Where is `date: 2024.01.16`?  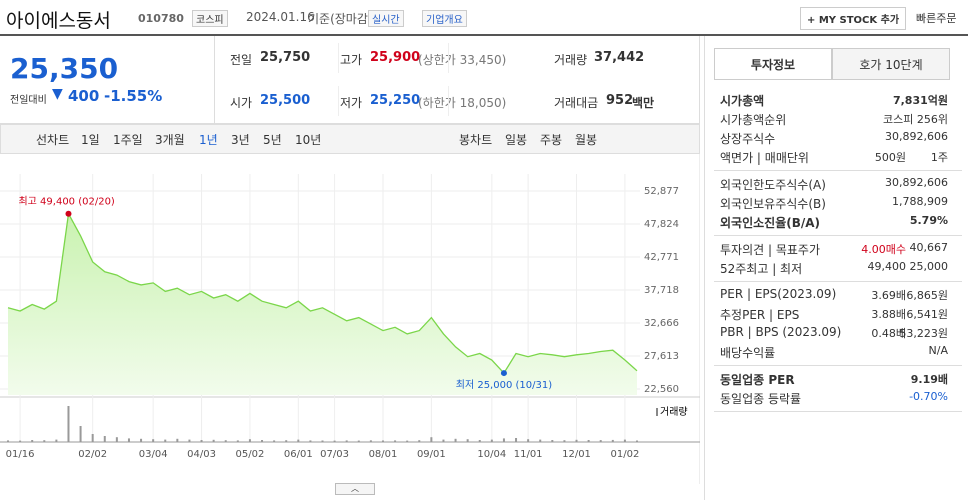
date: 2024.01.16 is located at coordinates (280, 17).